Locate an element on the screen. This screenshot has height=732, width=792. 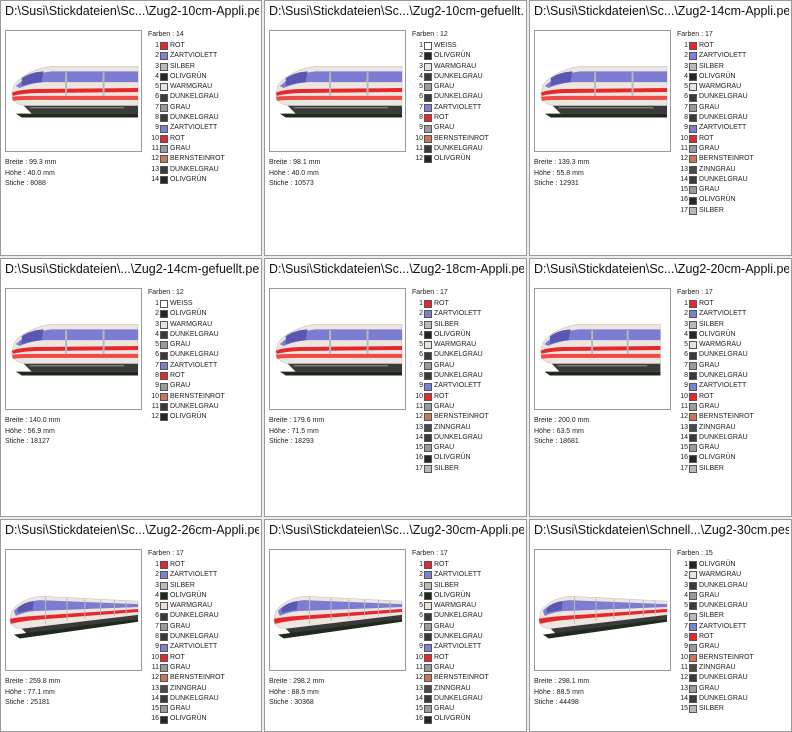
thread-color-index: 1 is located at coordinates (421, 303).